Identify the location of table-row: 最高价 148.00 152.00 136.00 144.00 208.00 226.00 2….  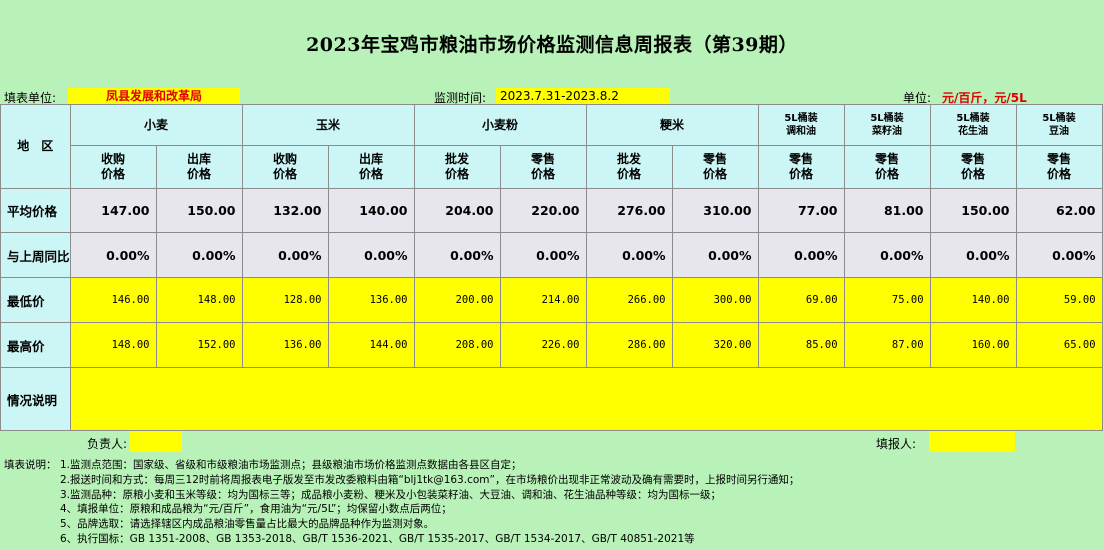
(551, 345).